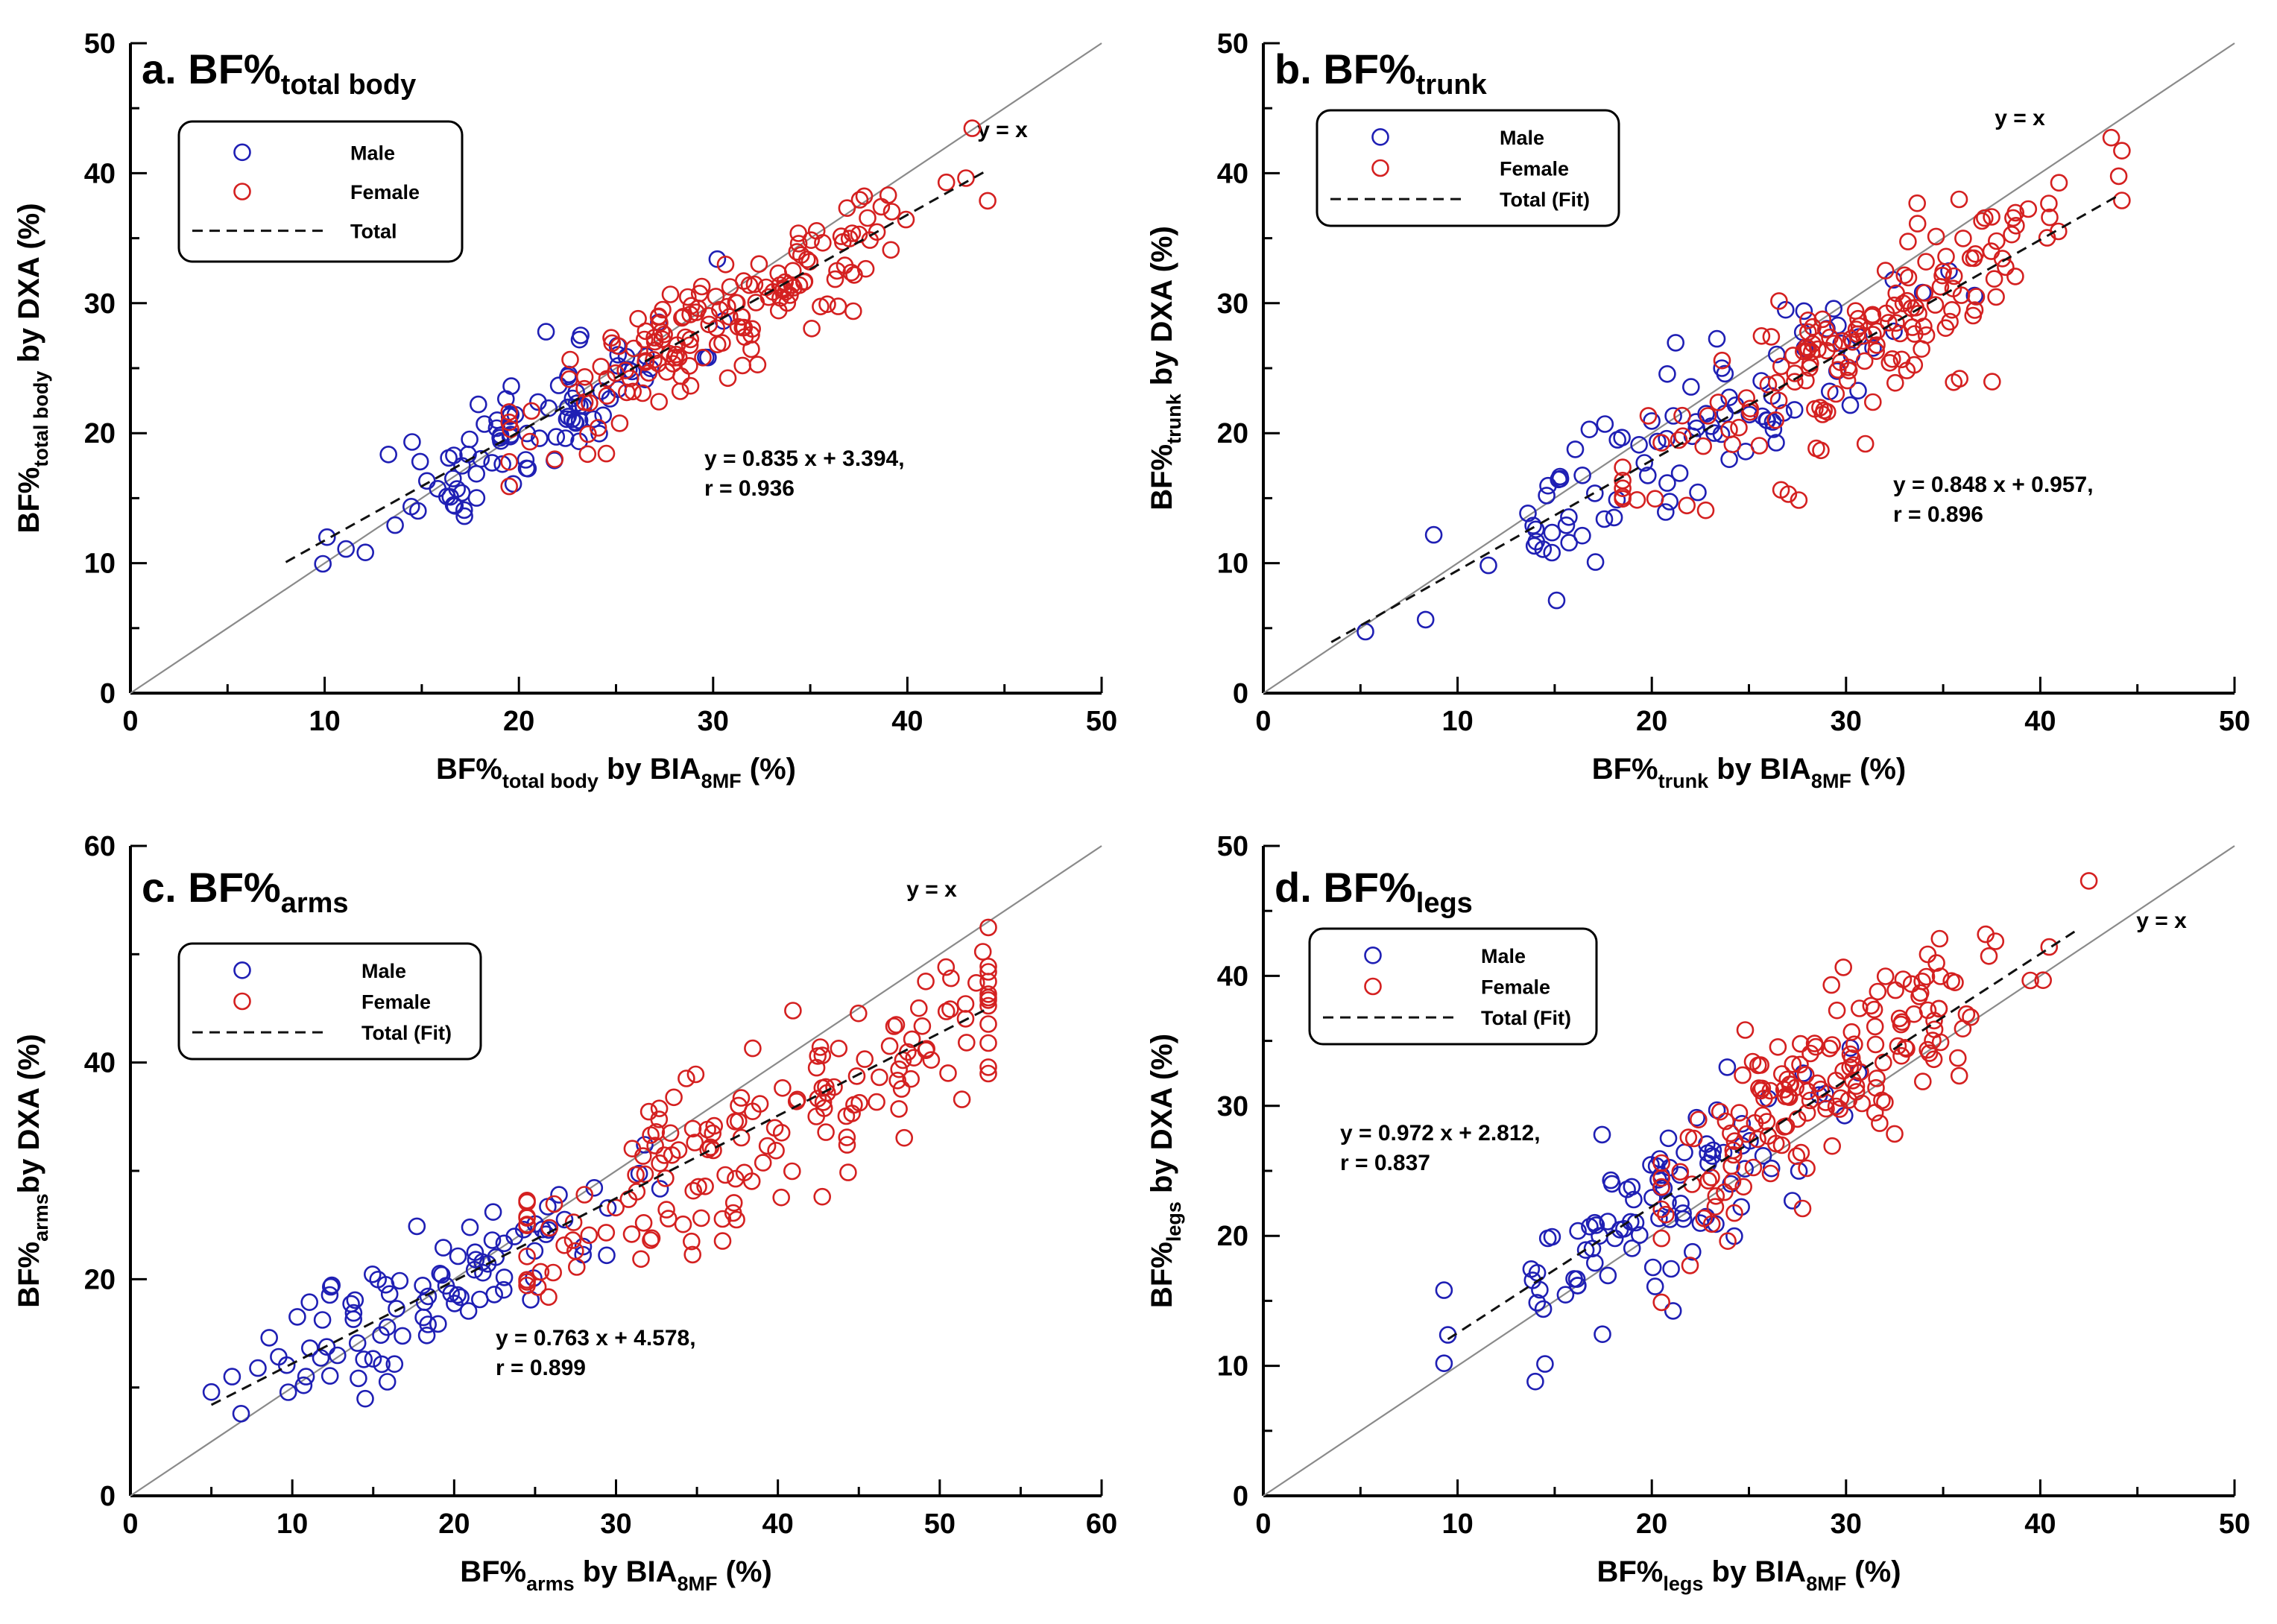  I want to click on legend-box, so click(329, 1001).